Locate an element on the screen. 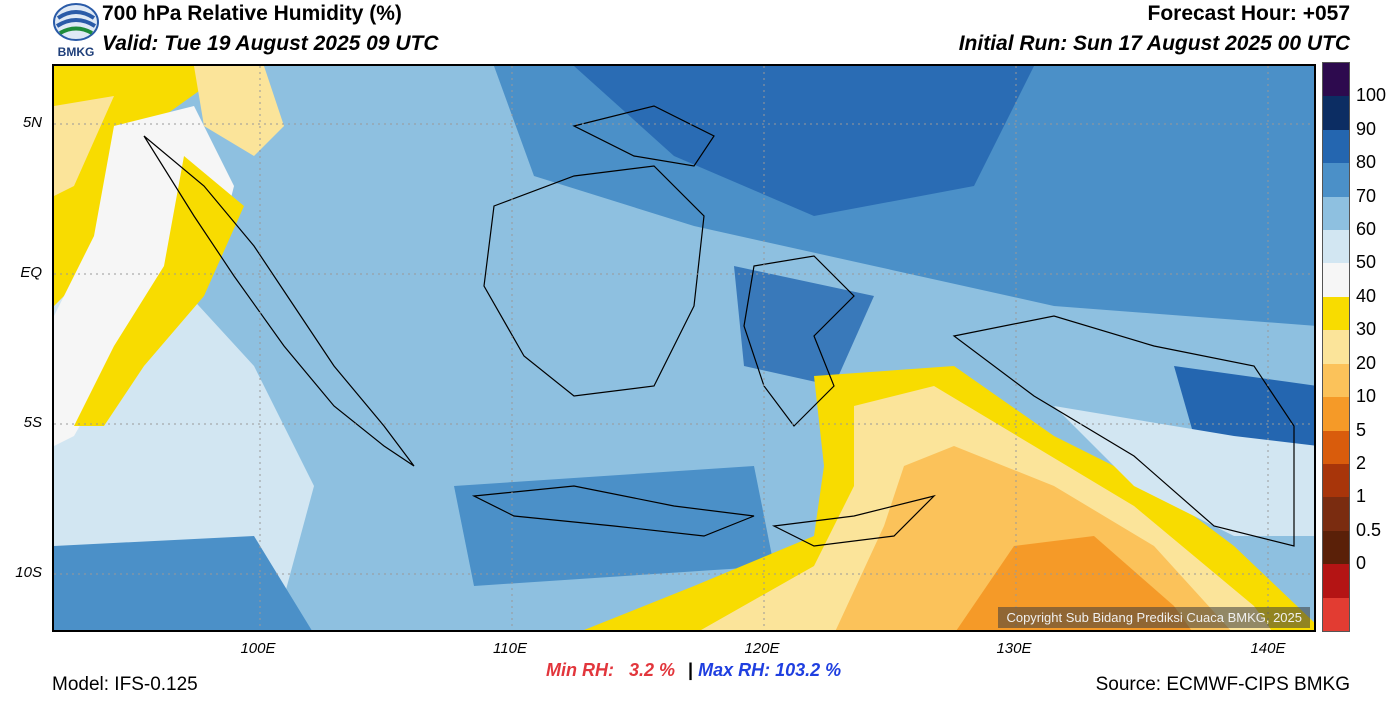  forecast-hour: Forecast Hour: +057 is located at coordinates (1249, 13).